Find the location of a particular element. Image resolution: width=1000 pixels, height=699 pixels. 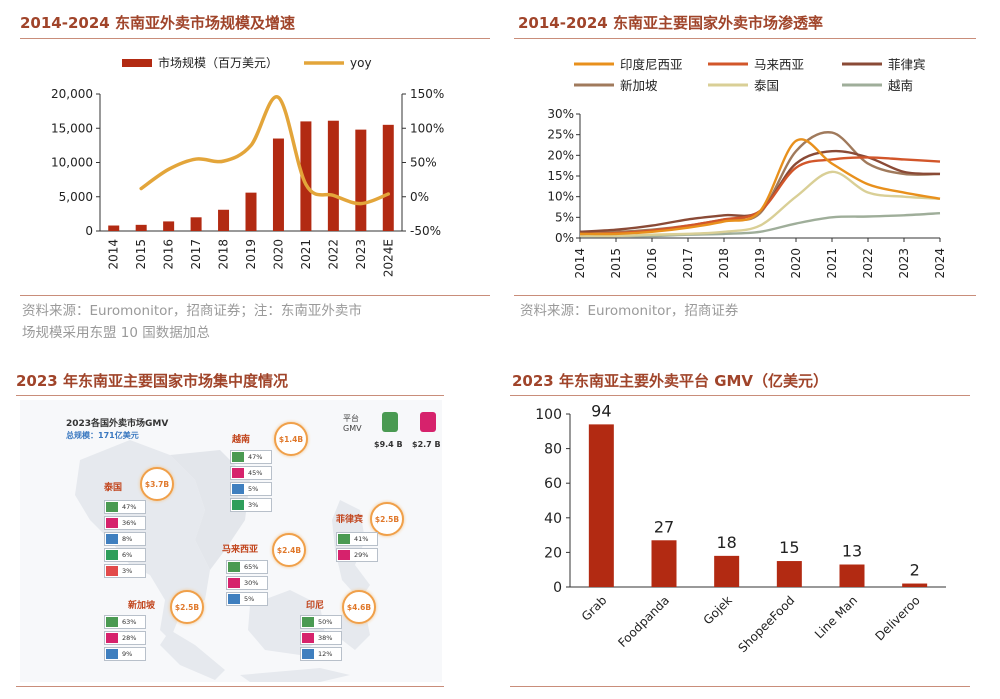

legend-label-0: 印度尼西亚 is located at coordinates (651, 64).